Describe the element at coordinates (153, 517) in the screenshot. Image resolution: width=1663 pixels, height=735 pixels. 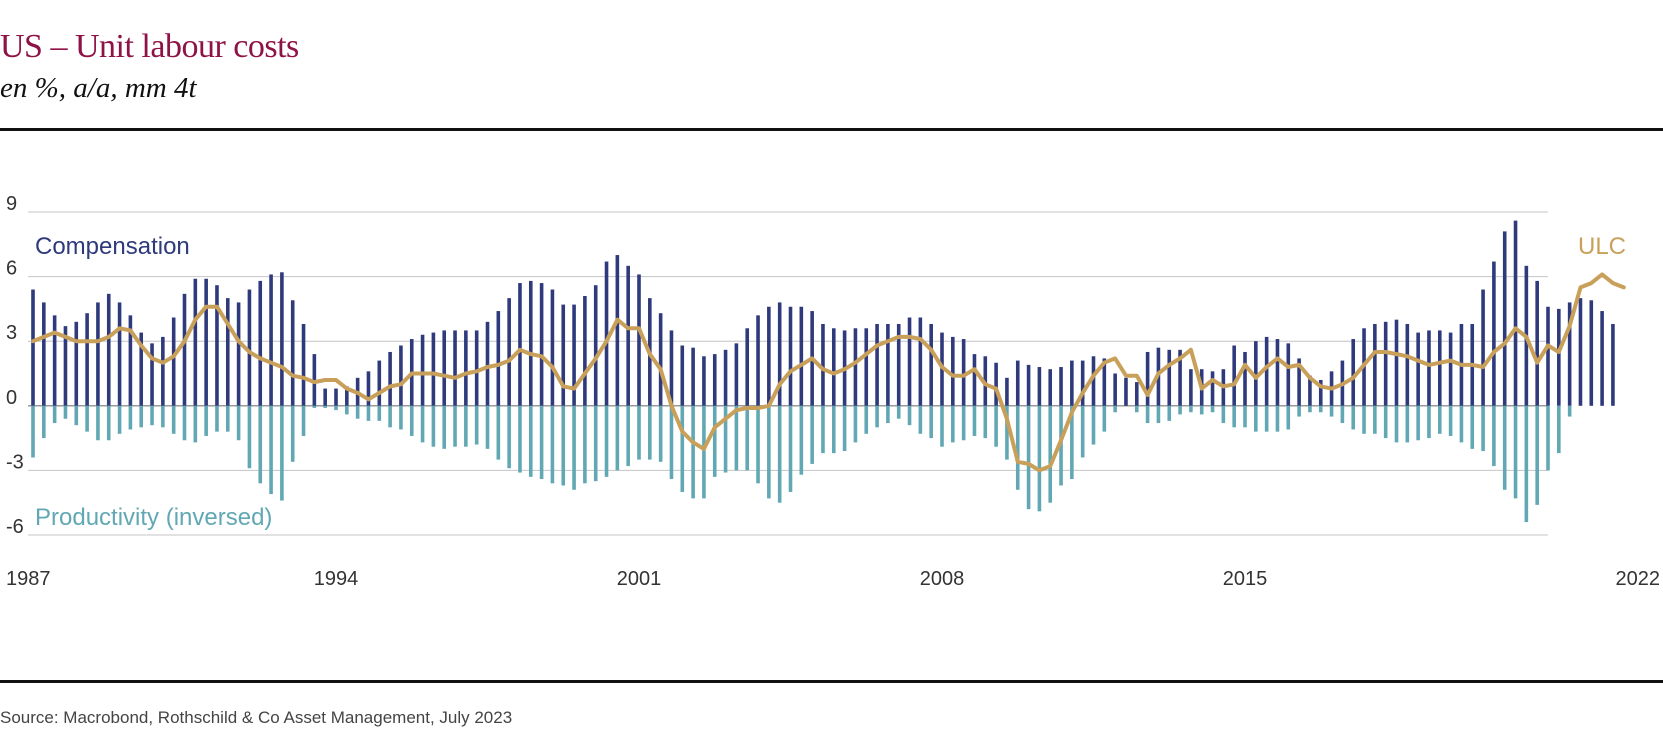
I see `productivity-label: Productivity (inversed)` at that location.